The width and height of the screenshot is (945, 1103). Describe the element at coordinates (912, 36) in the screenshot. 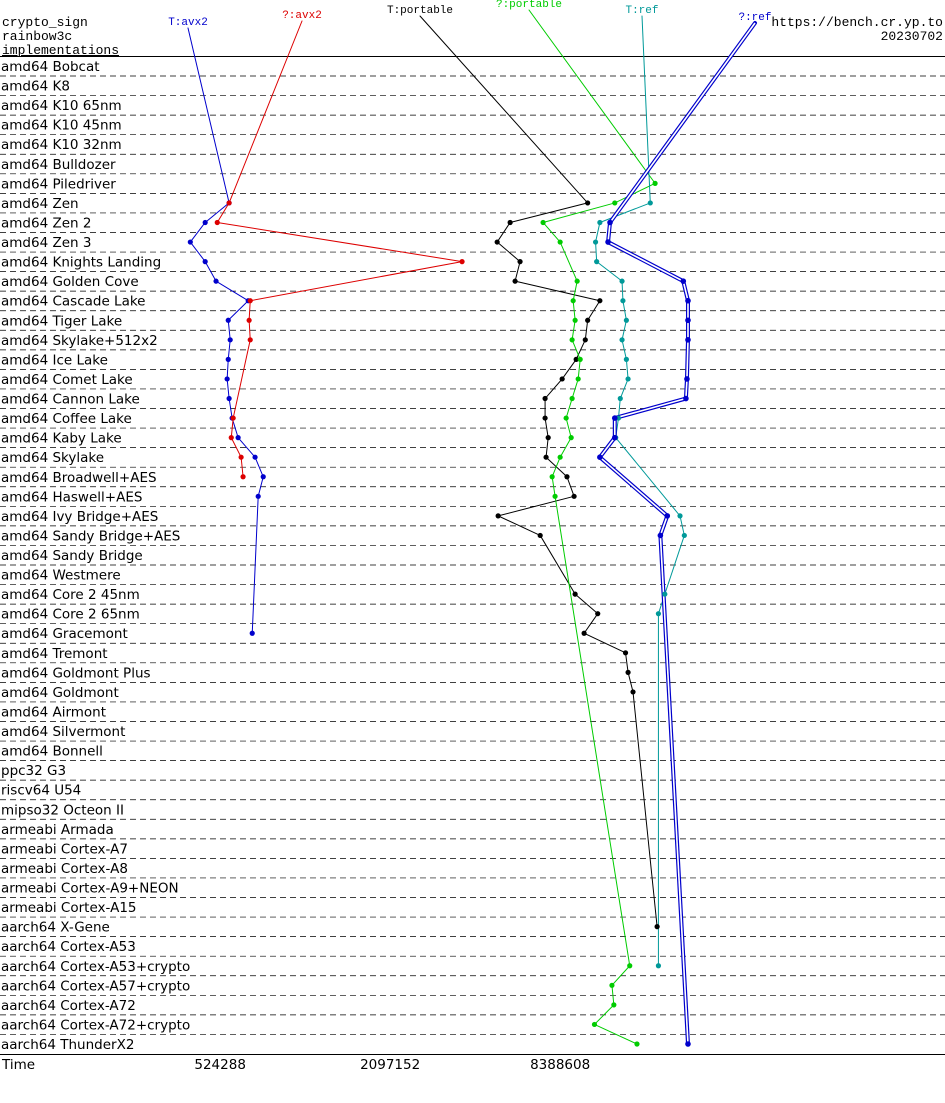

I see `date: 20230702` at that location.